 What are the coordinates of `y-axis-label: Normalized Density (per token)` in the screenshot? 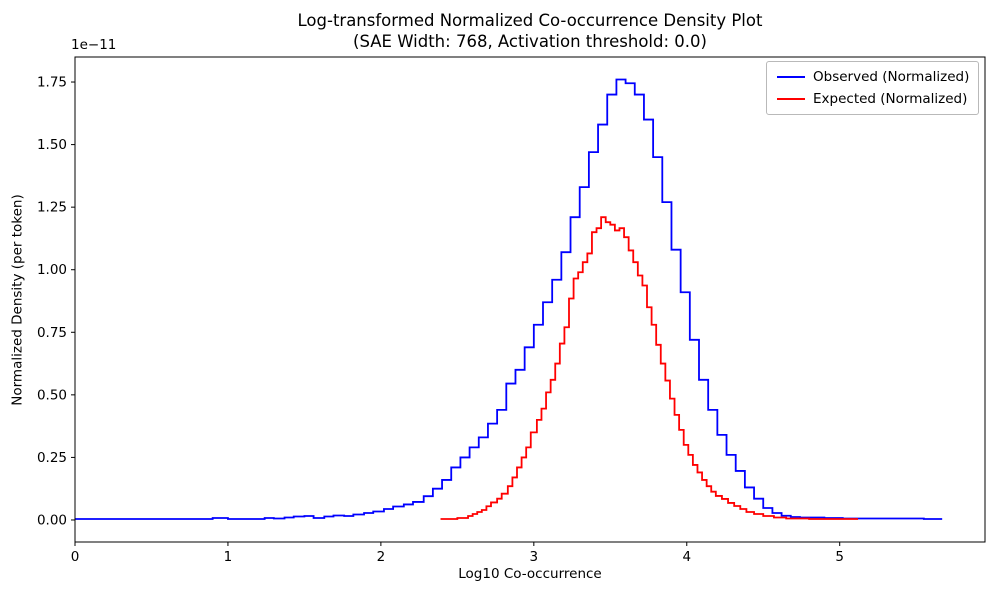 It's located at (18, 299).